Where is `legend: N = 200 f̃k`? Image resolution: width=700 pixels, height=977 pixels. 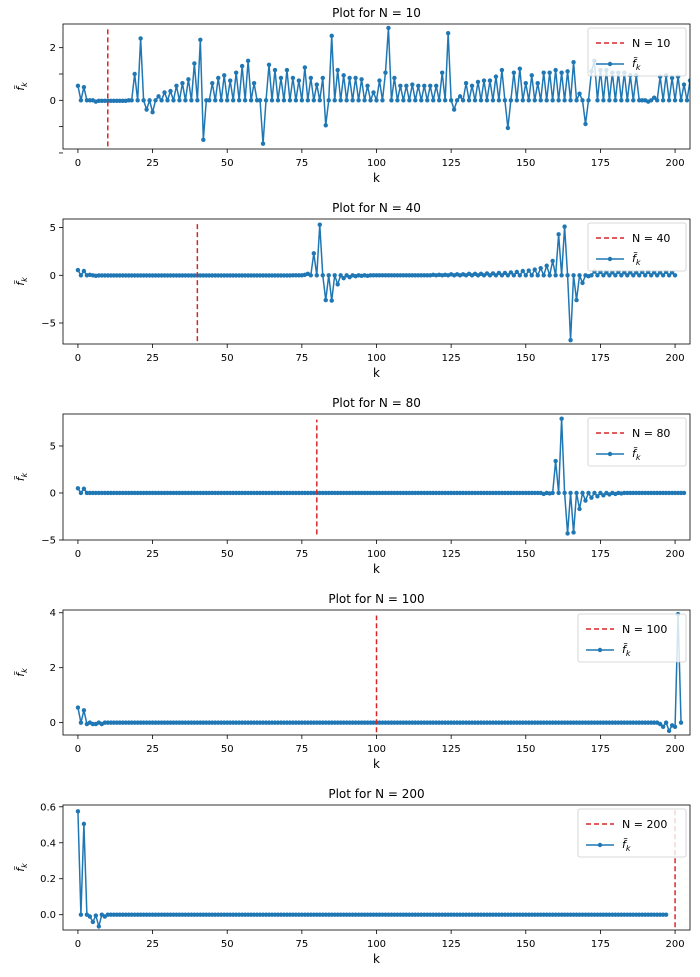
legend: N = 200 f̃k is located at coordinates (632, 833).